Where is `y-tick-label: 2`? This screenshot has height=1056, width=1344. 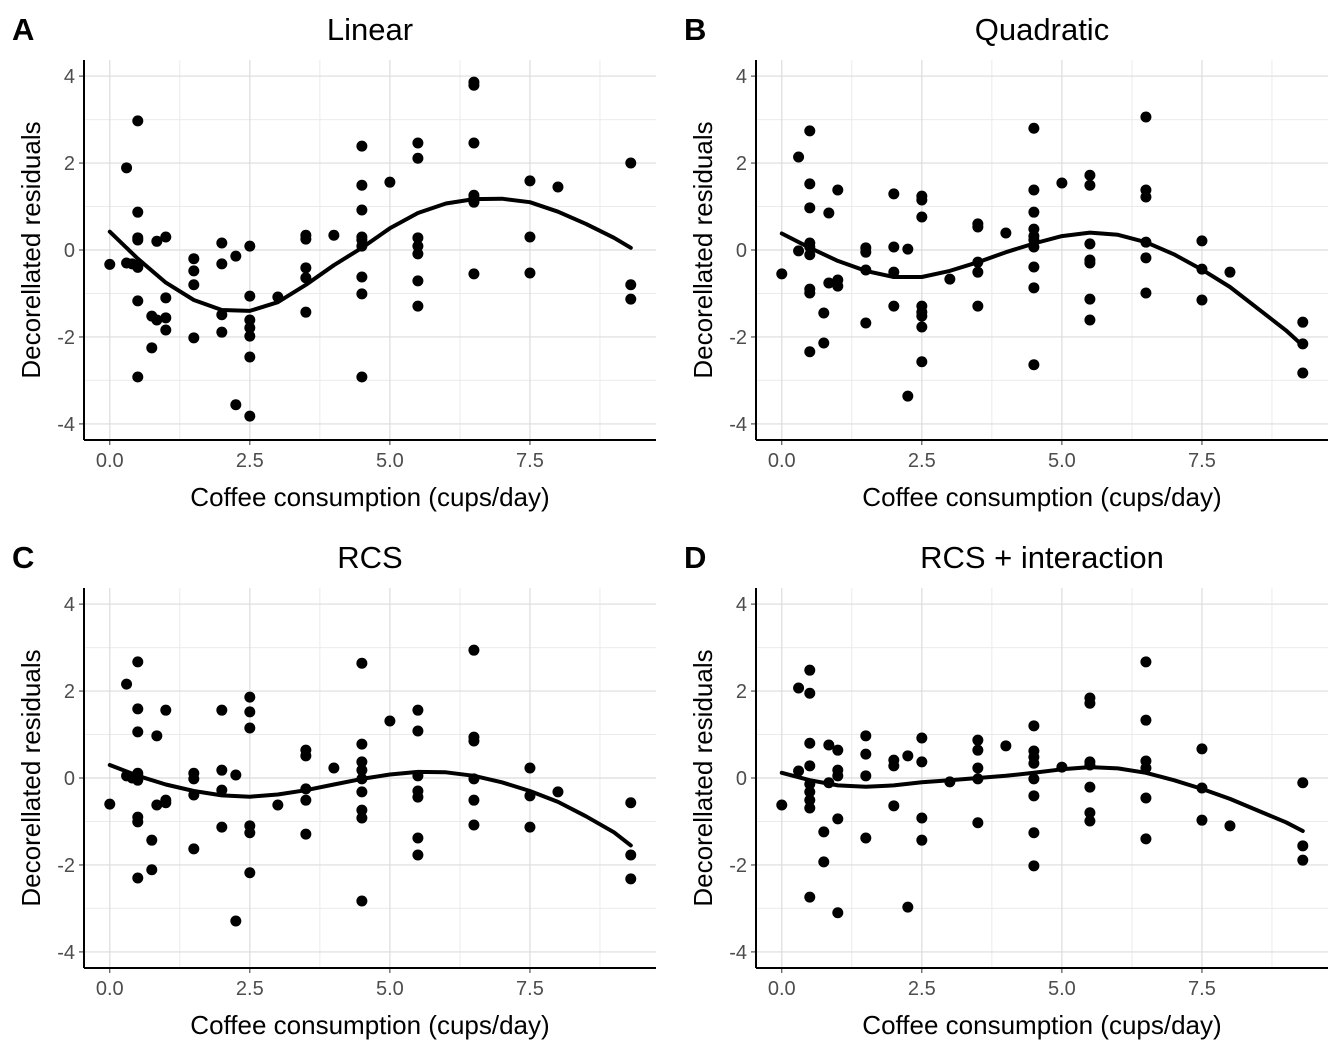
y-tick-label: 2 is located at coordinates (69, 164).